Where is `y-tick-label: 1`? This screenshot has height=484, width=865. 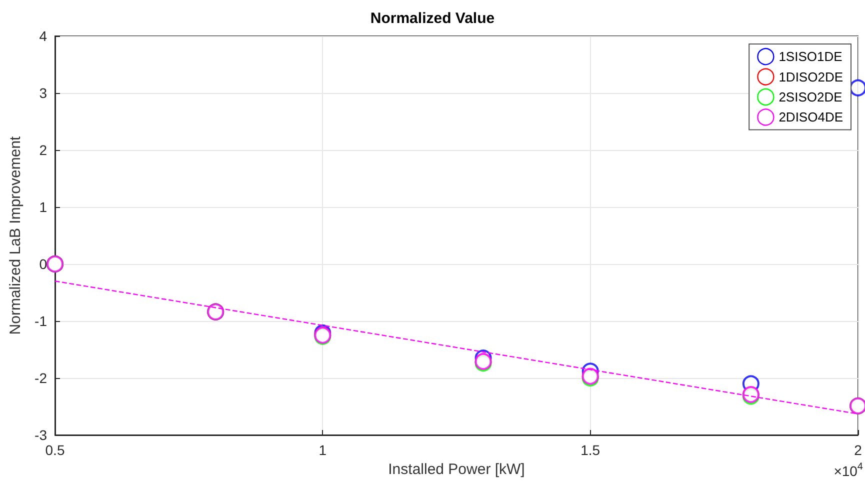
y-tick-label: 1 is located at coordinates (43, 207).